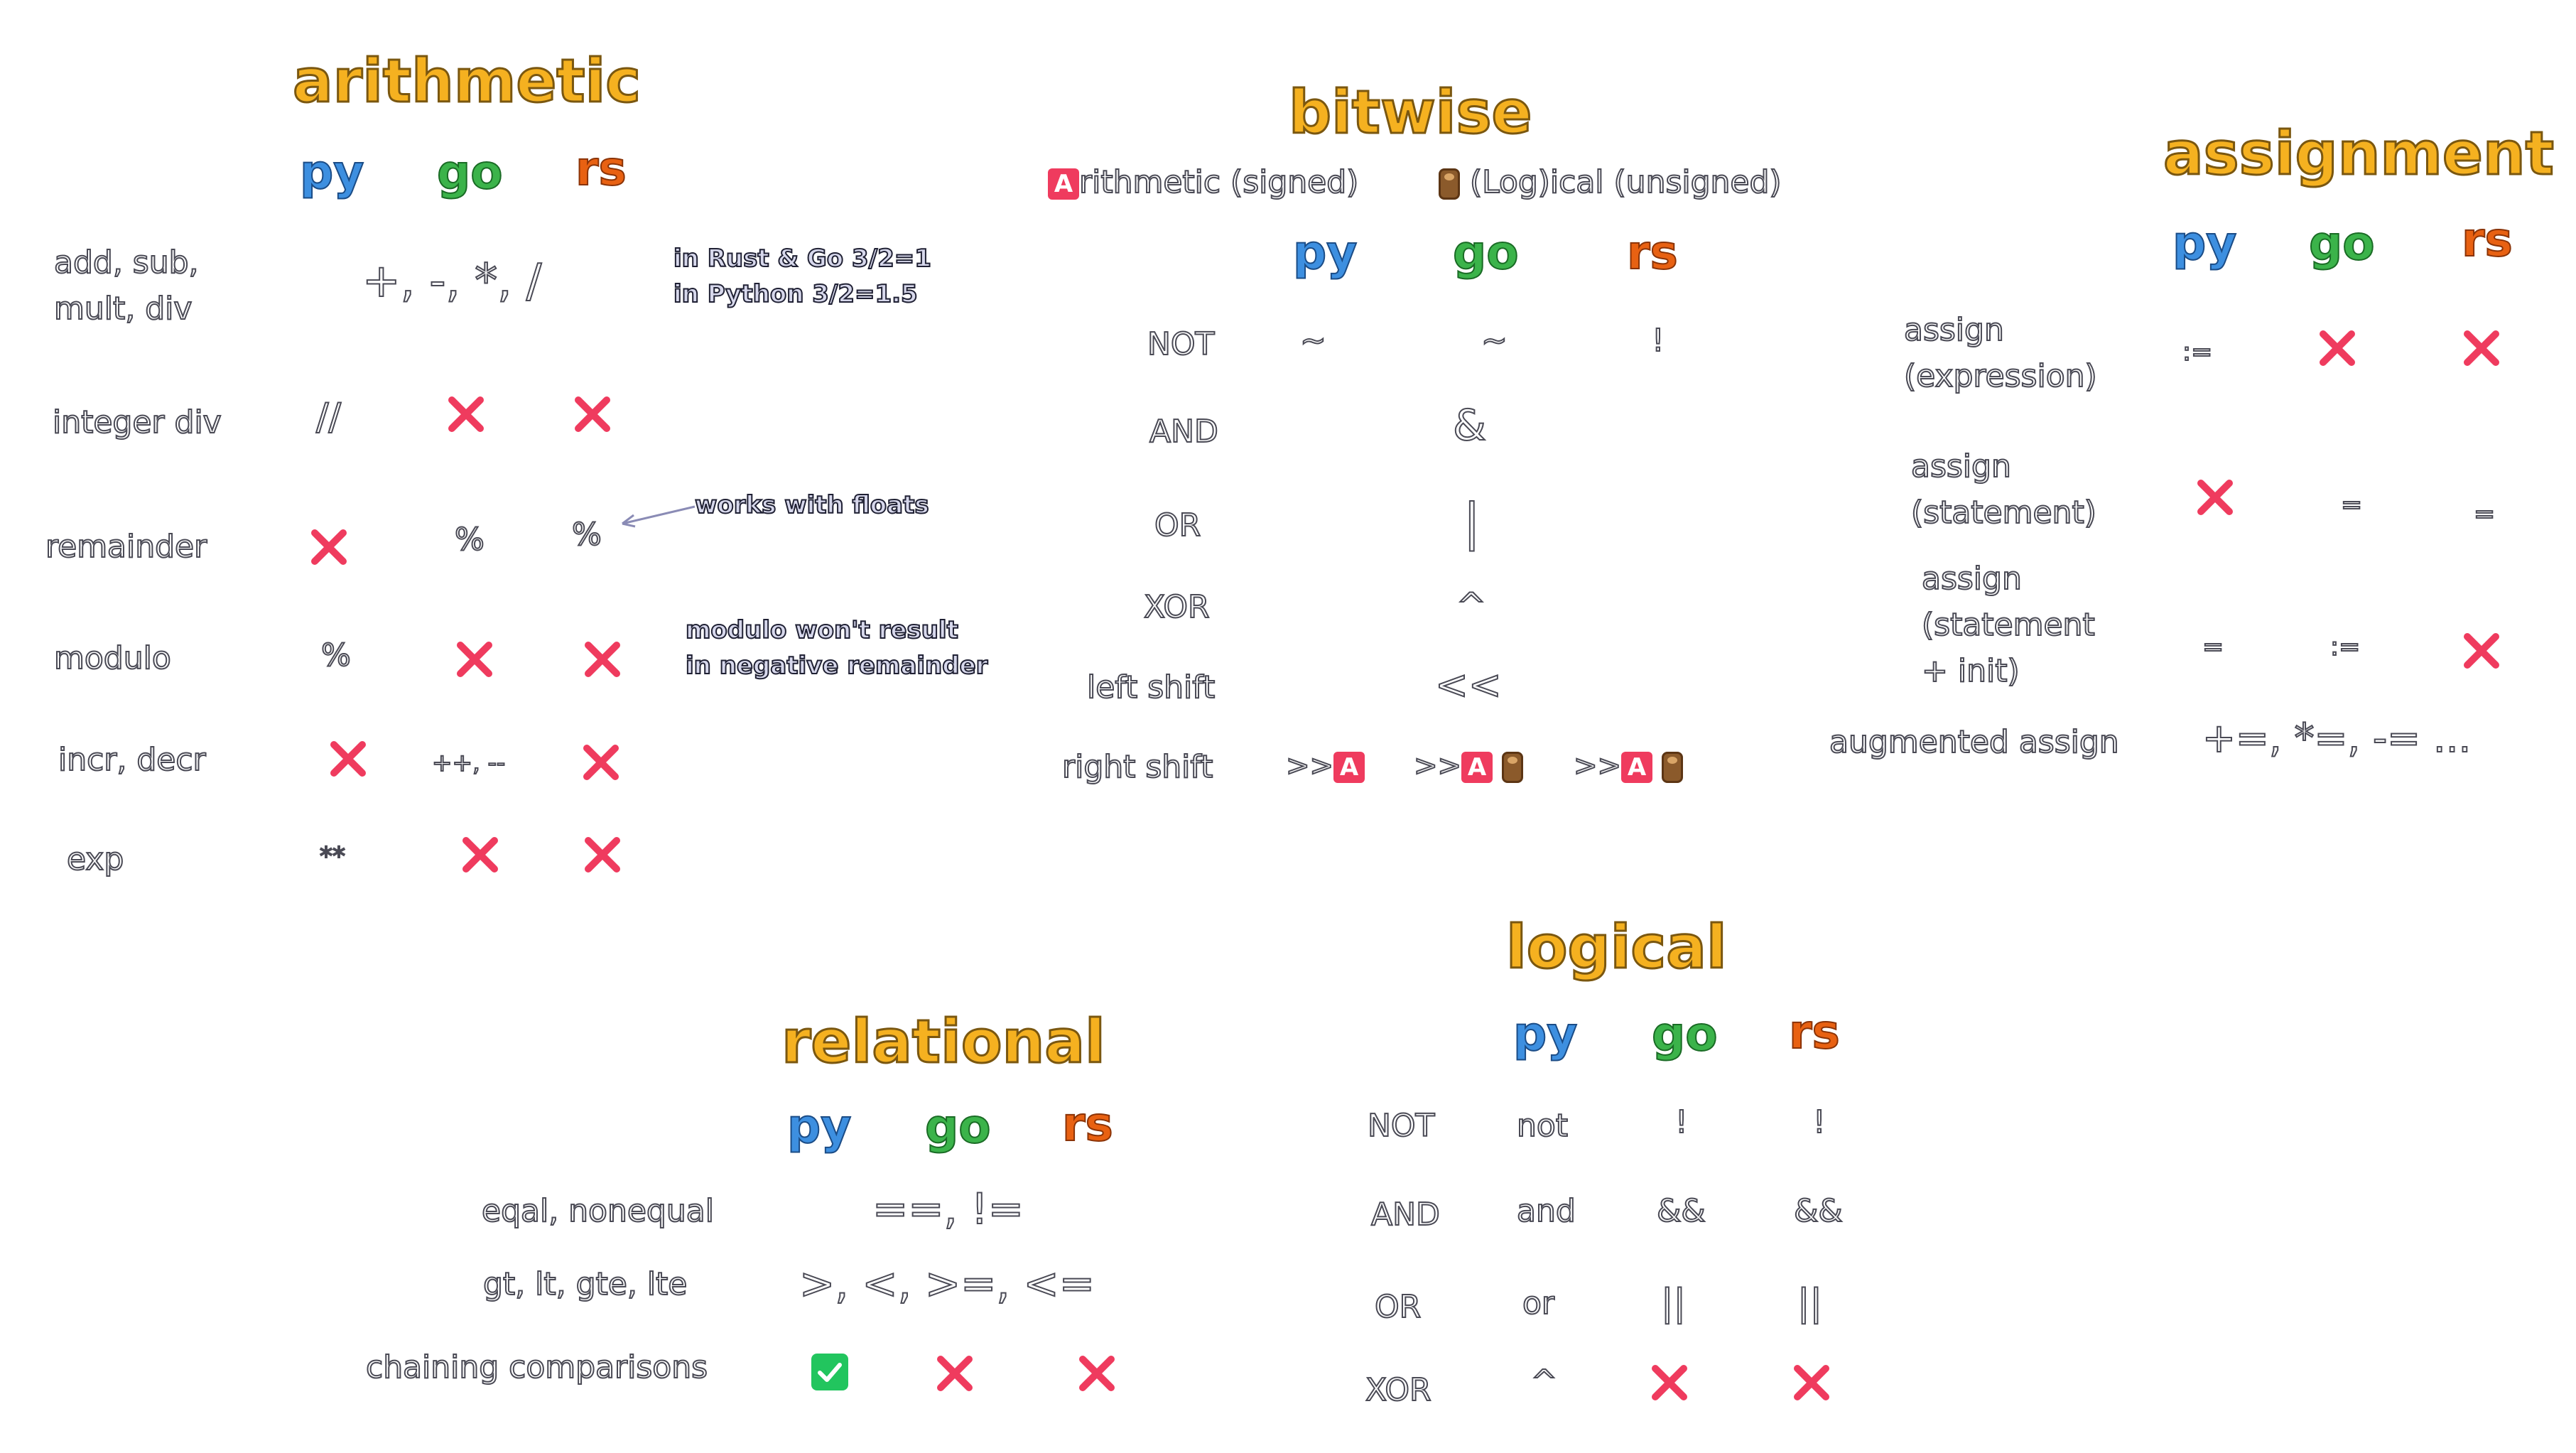 The width and height of the screenshot is (2576, 1453). I want to click on bitwise-legend-logical: (Log)ical (unsigned), so click(1610, 182).